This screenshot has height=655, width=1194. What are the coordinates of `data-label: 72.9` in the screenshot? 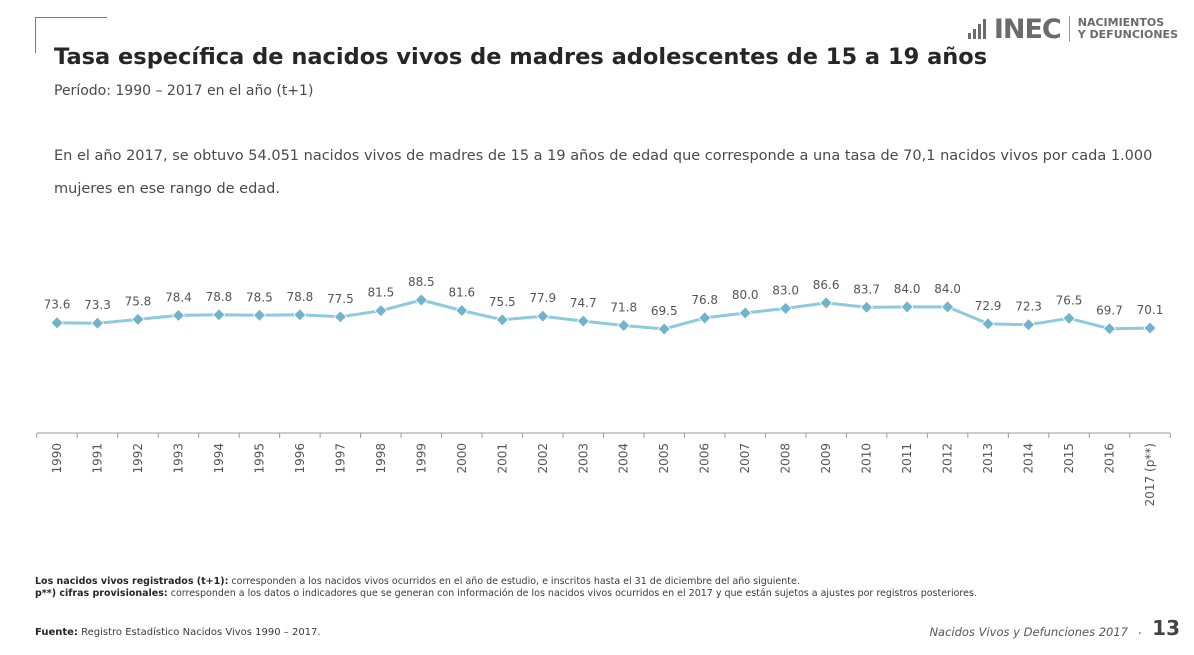 It's located at (988, 306).